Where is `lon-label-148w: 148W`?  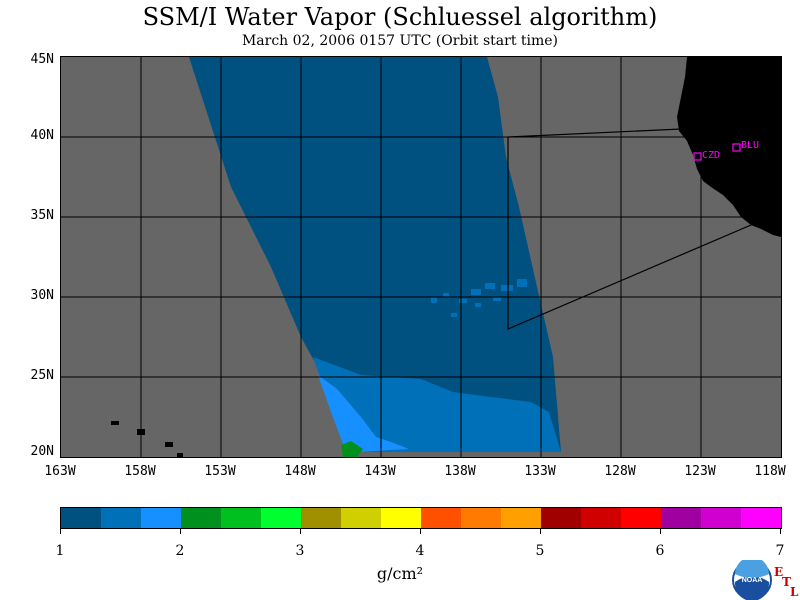
lon-label-148w: 148W is located at coordinates (300, 471).